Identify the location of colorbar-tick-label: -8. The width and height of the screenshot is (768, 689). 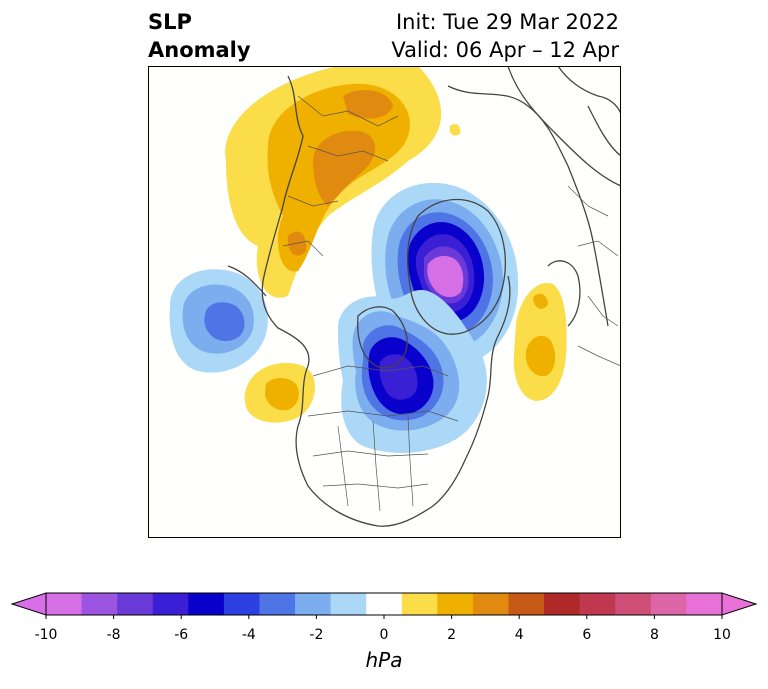
(114, 635).